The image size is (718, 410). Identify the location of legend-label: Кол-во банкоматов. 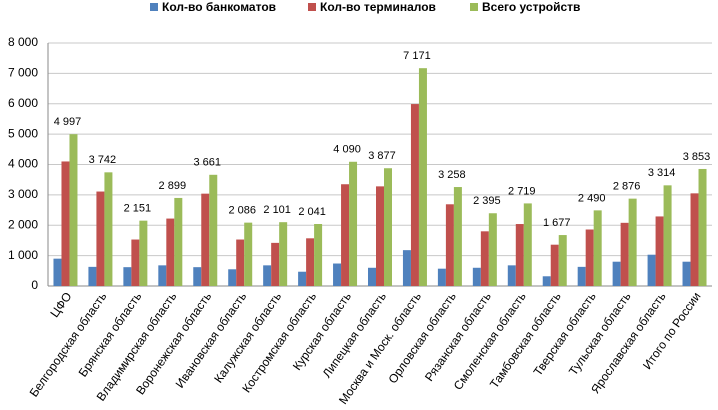
(219, 7).